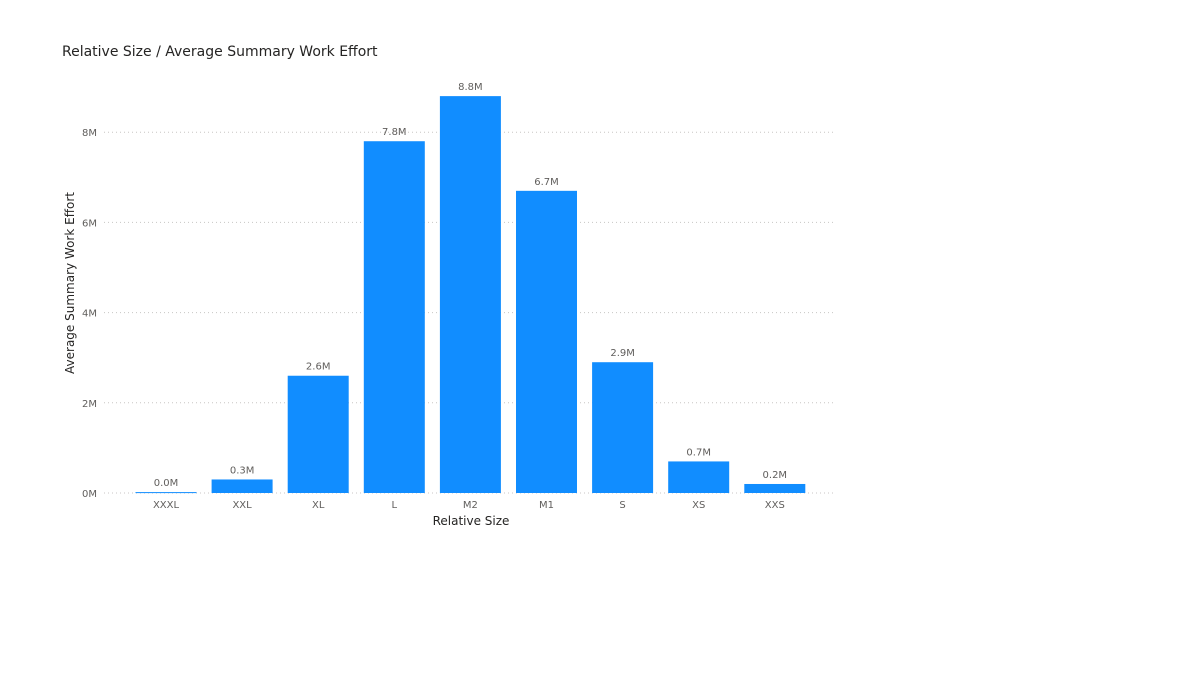 The height and width of the screenshot is (694, 1200). Describe the element at coordinates (546, 341) in the screenshot. I see `bar-m1` at that location.